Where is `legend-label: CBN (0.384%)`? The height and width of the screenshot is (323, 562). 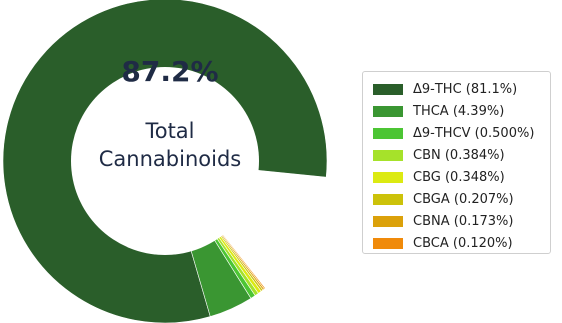 legend-label: CBN (0.384%) is located at coordinates (459, 155).